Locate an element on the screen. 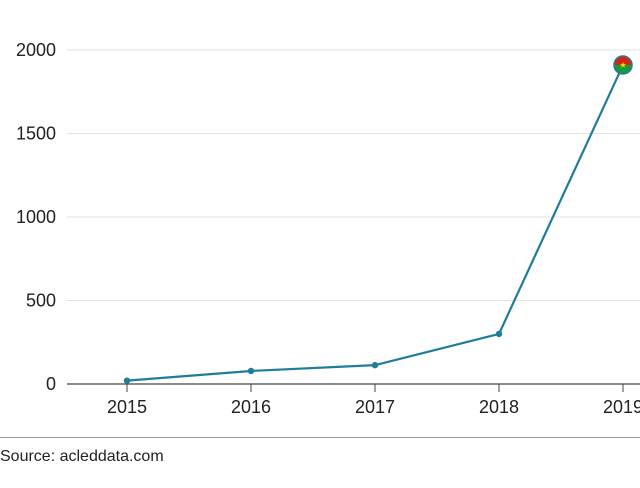  x-tick-label: 2019 is located at coordinates (621, 407).